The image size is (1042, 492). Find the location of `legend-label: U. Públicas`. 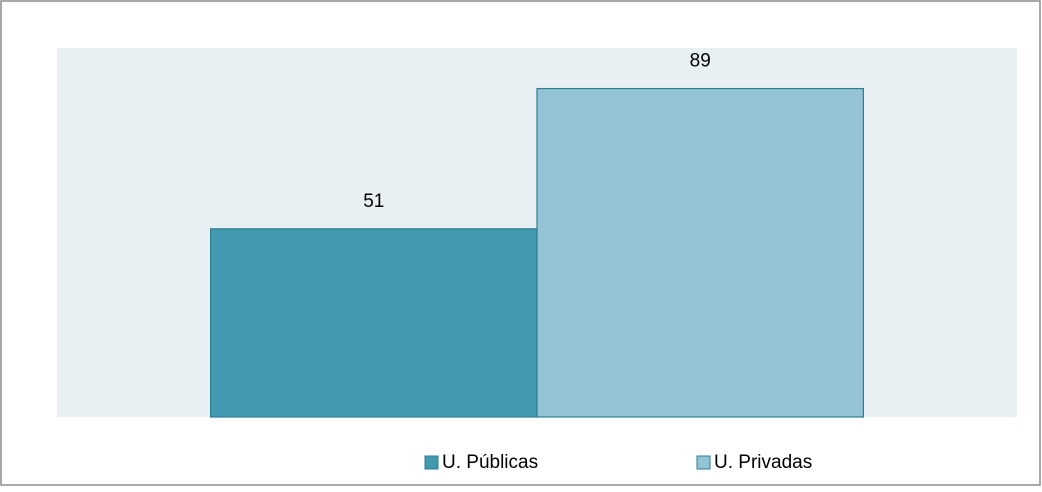

legend-label: U. Públicas is located at coordinates (490, 462).